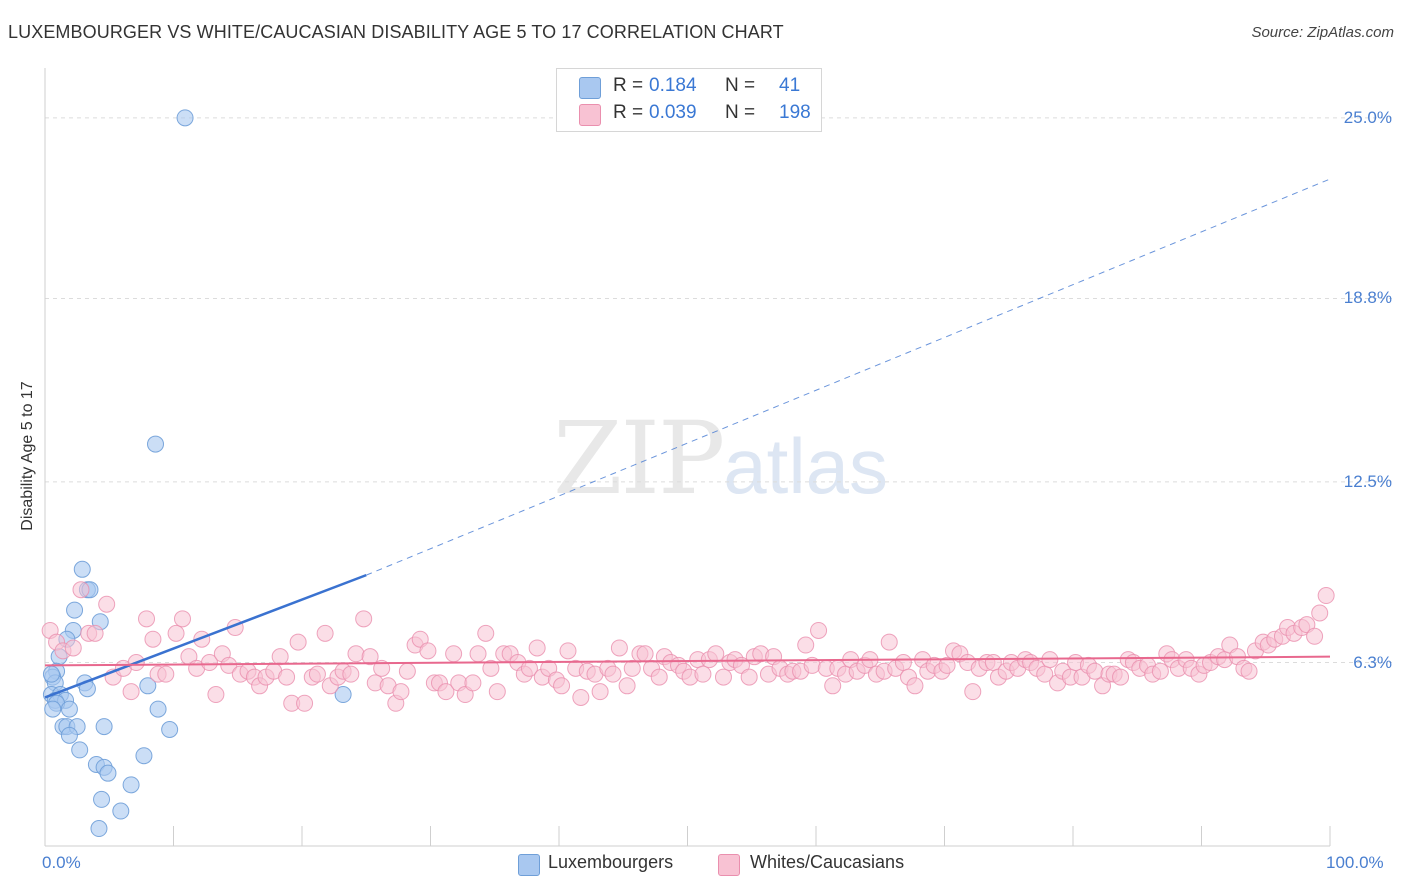 This screenshot has height=892, width=1406. I want to click on legend-swatch-blue, so click(590, 88).